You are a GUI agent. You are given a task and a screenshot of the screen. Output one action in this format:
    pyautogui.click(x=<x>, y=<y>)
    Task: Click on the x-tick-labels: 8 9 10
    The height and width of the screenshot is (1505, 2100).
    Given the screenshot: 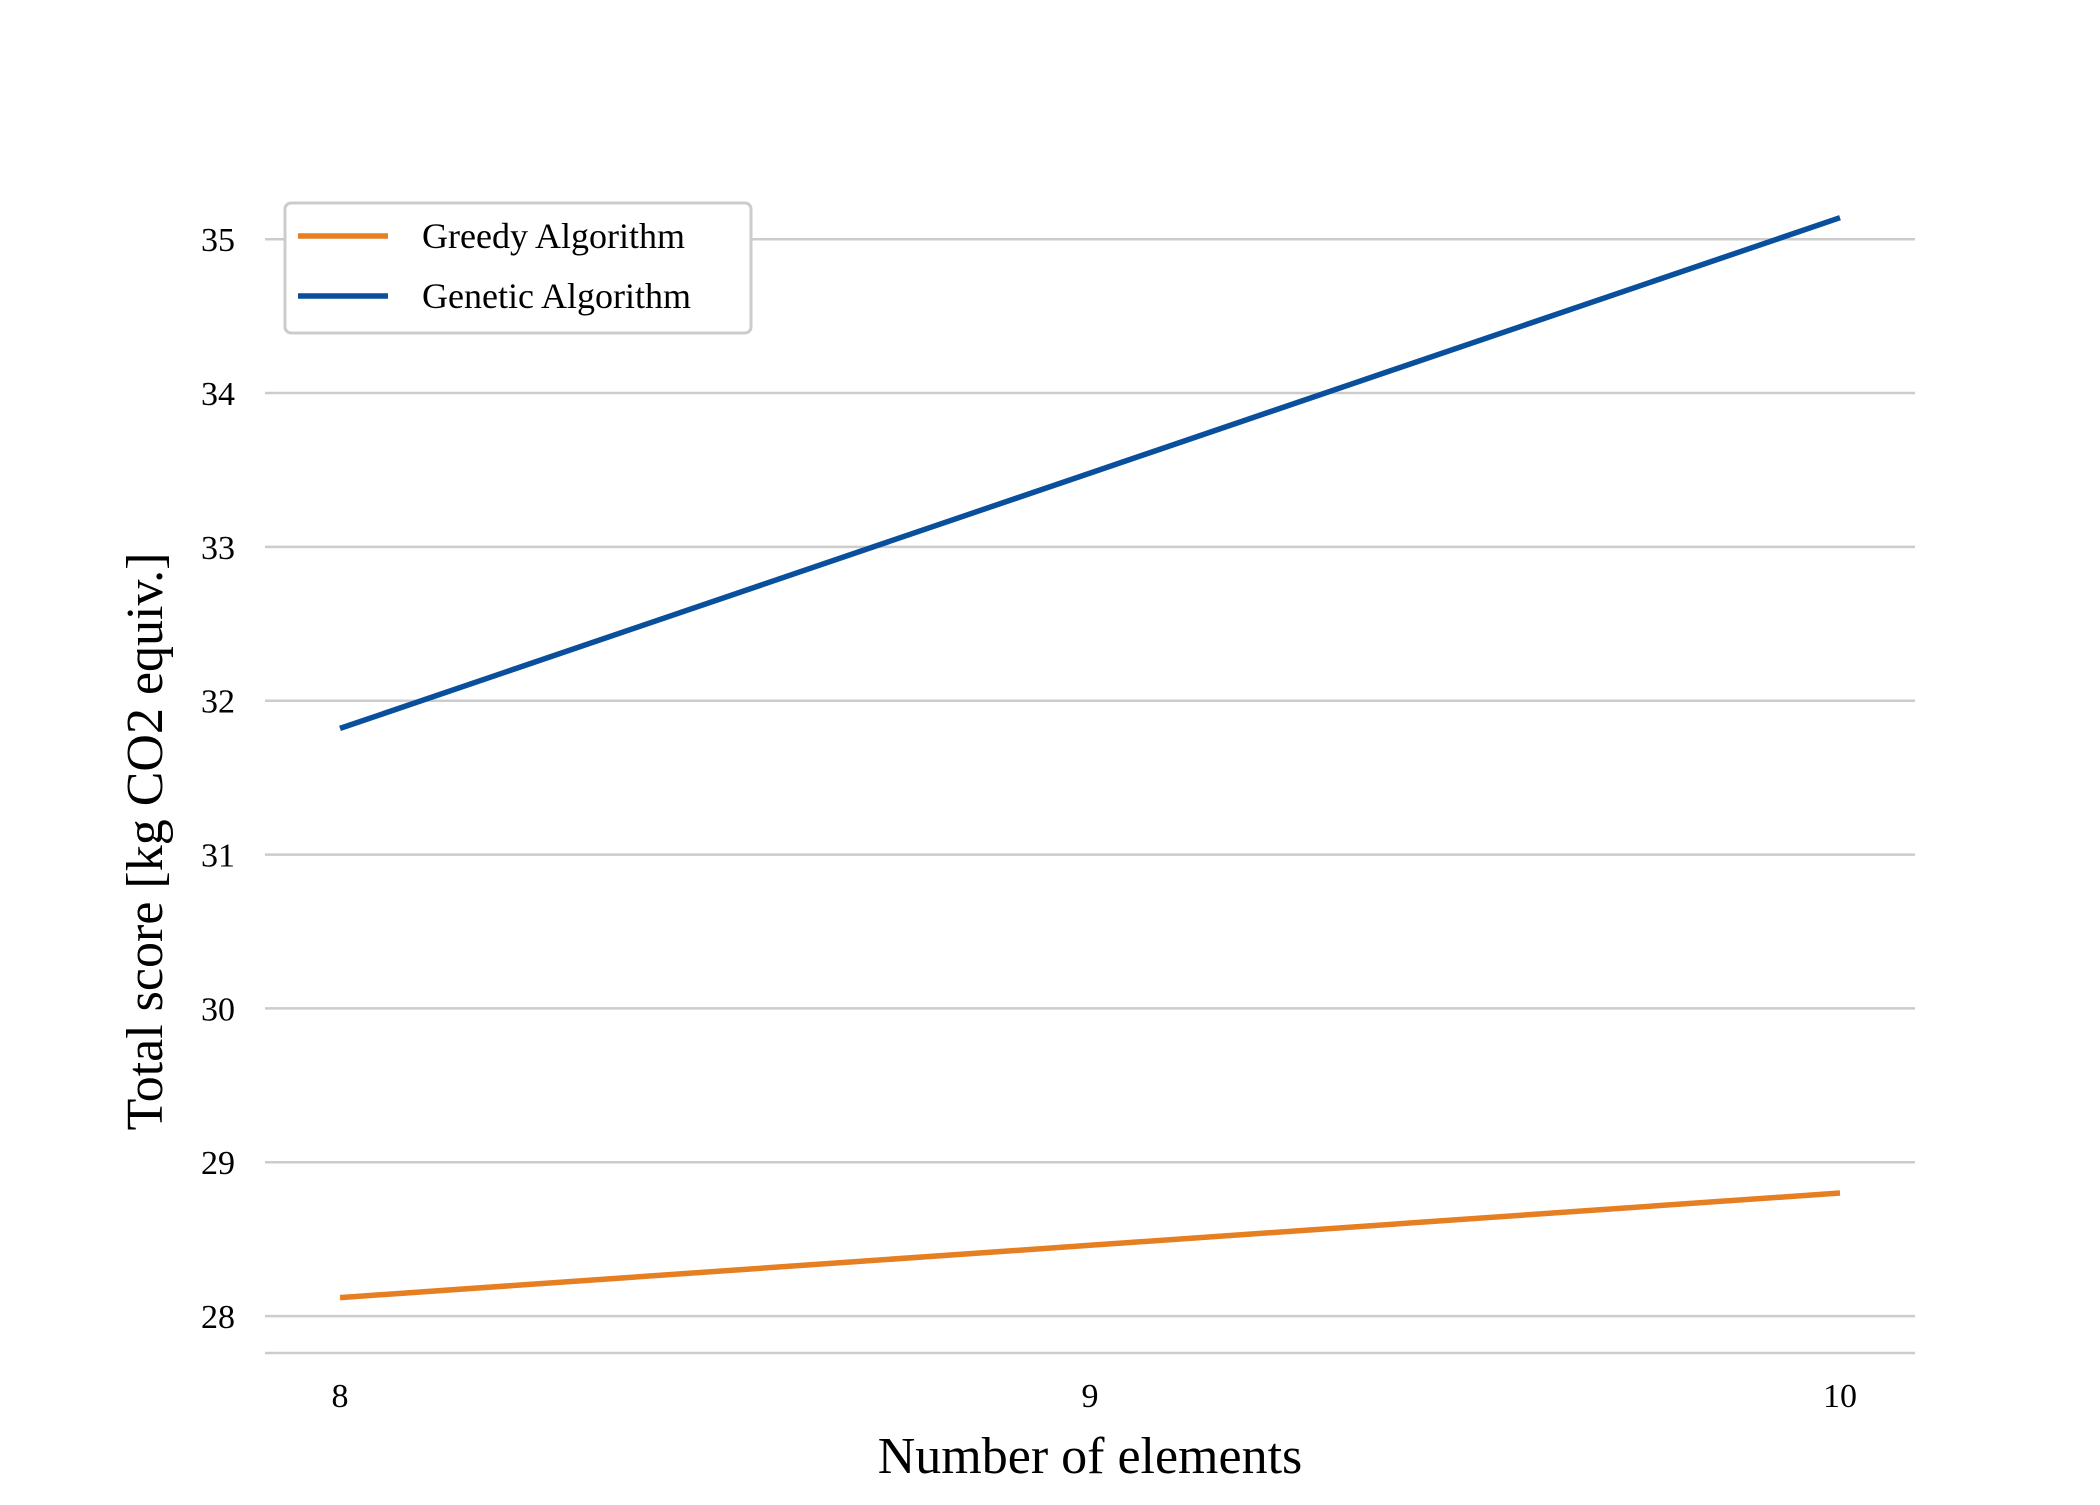 What is the action you would take?
    pyautogui.click(x=1095, y=1396)
    